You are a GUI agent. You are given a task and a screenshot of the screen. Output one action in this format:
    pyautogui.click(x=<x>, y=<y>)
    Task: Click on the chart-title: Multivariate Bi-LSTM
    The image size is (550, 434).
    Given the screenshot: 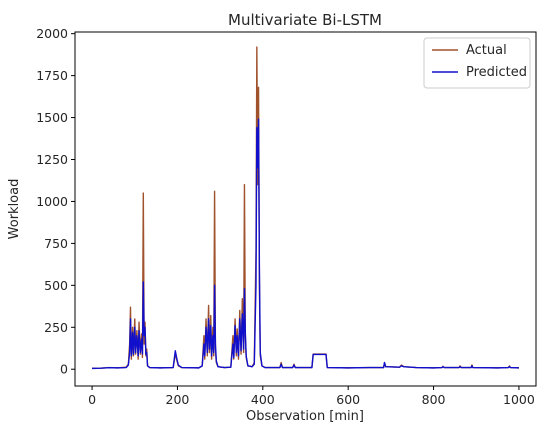 What is the action you would take?
    pyautogui.click(x=305, y=20)
    